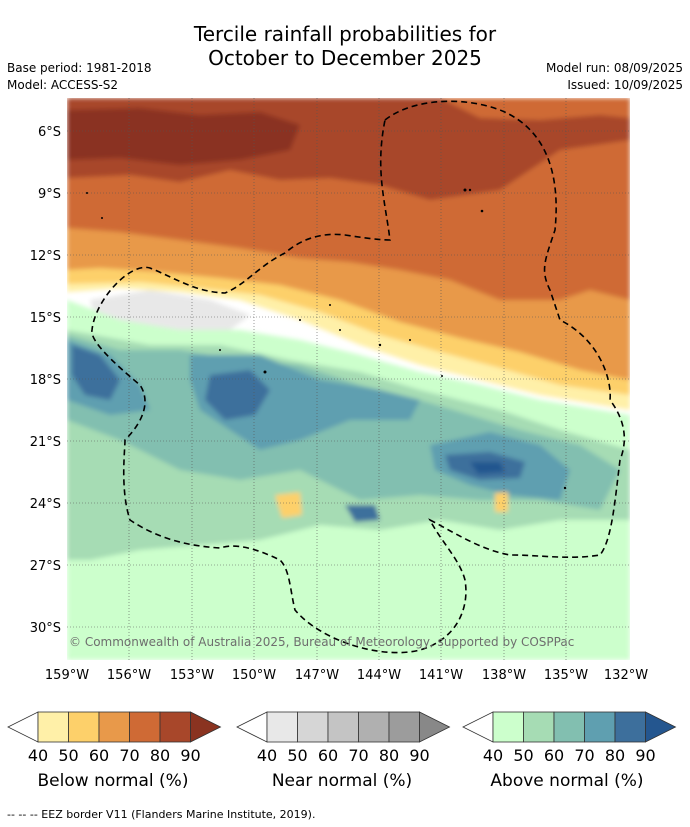 The height and width of the screenshot is (827, 690). What do you see at coordinates (113, 781) in the screenshot?
I see `legend-below-title: Below normal (%)` at bounding box center [113, 781].